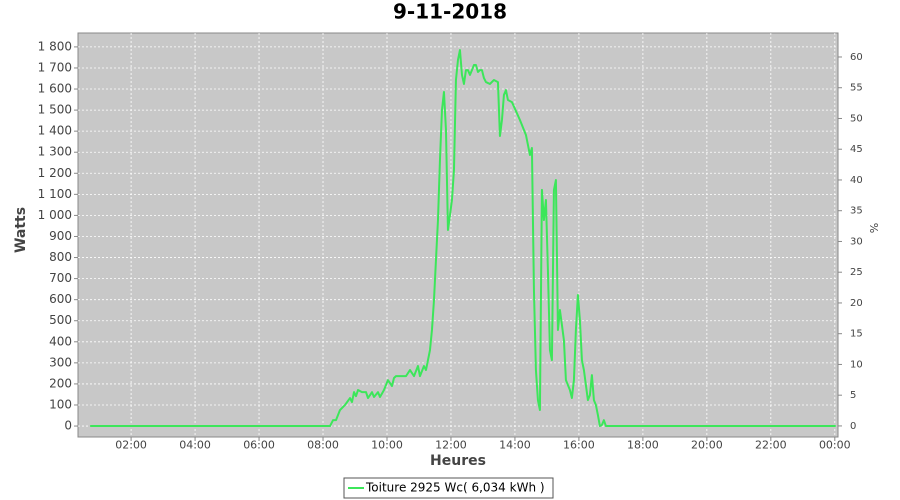 This screenshot has height=500, width=900. Describe the element at coordinates (55, 89) in the screenshot. I see `y-tick-label: 1 600` at that location.